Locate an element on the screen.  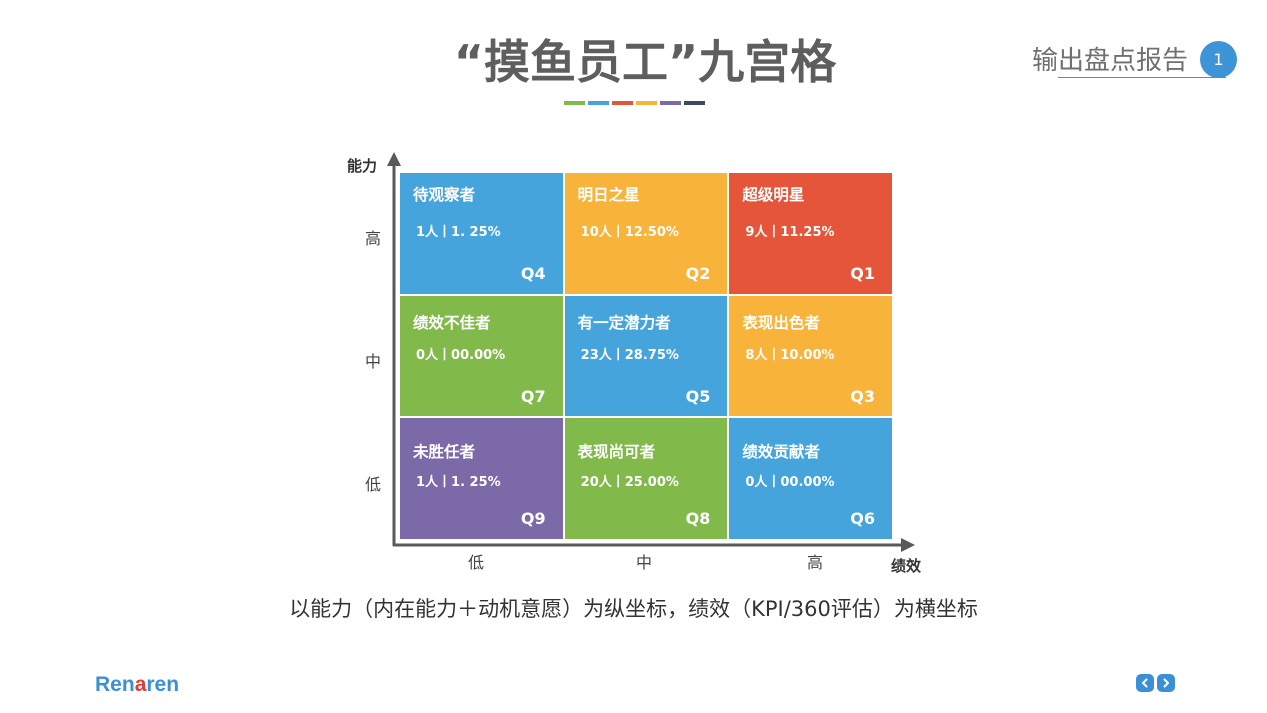
cell-quadrant-label: Q5 is located at coordinates (698, 396).